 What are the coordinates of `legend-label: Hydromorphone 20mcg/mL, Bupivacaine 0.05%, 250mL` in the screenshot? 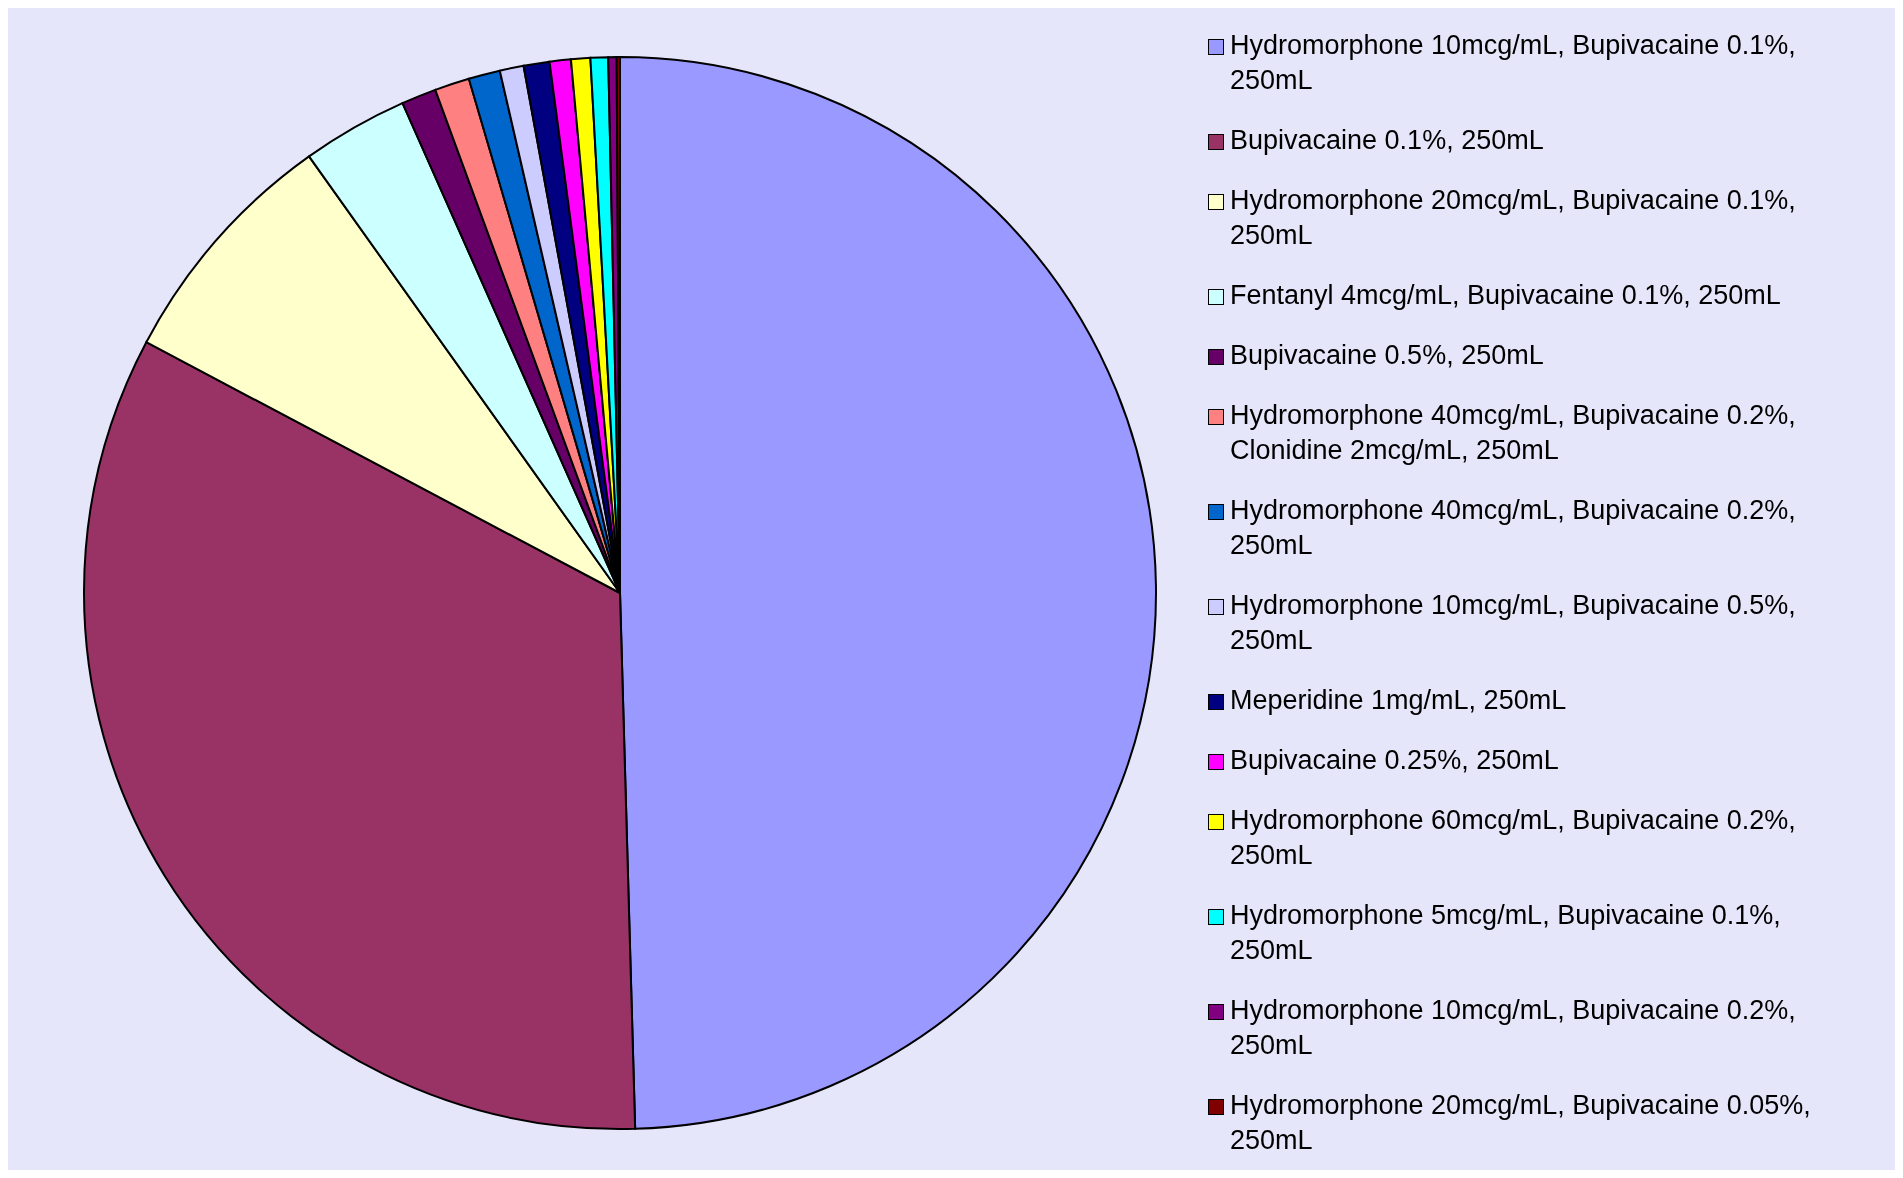 It's located at (1521, 1123).